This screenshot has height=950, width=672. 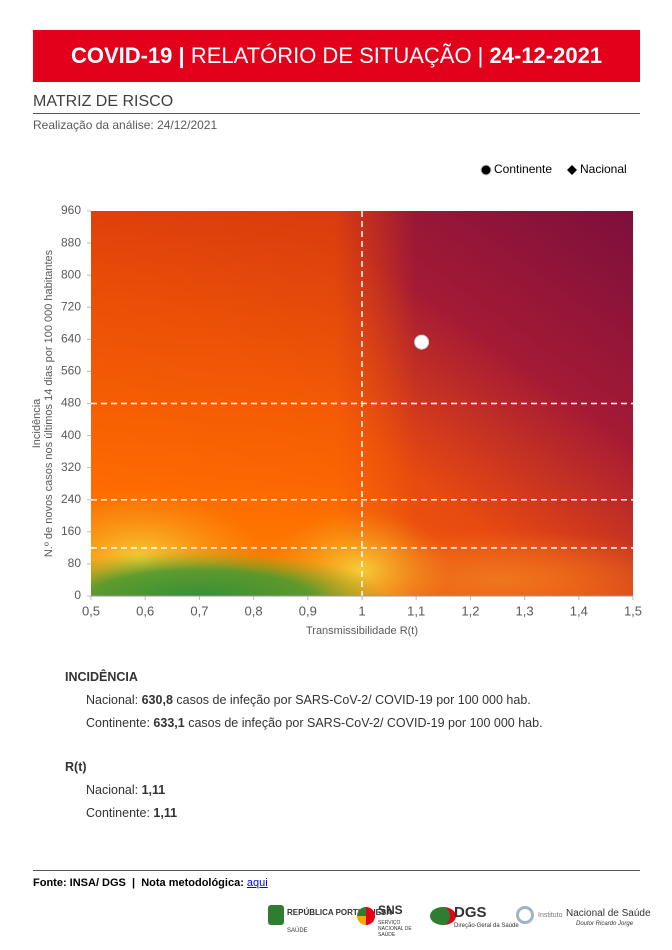 What do you see at coordinates (91, 610) in the screenshot?
I see `x-tick-label: 0,5` at bounding box center [91, 610].